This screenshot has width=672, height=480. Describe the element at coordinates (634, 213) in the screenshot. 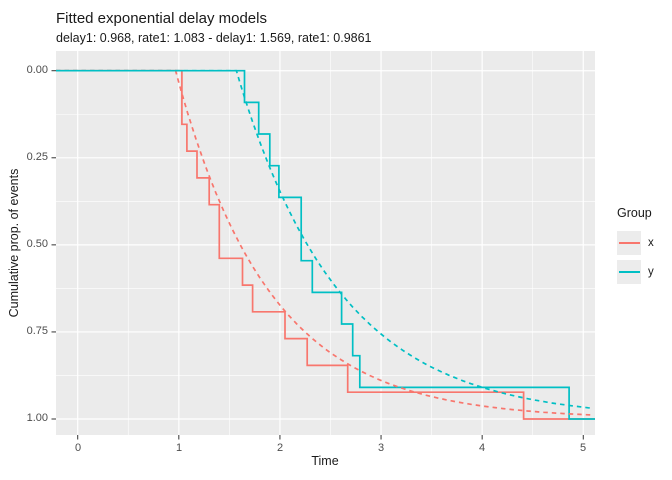

I see `legend-title: Group` at that location.